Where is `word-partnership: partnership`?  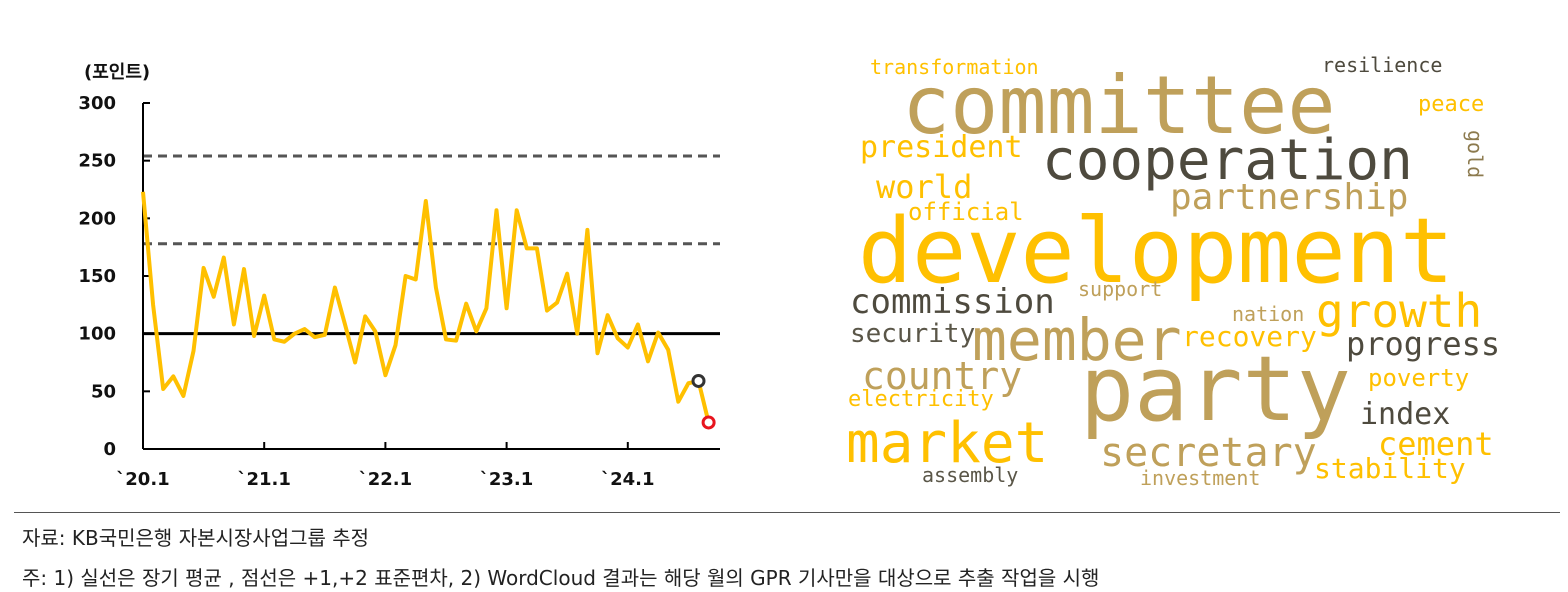 word-partnership: partnership is located at coordinates (1289, 197).